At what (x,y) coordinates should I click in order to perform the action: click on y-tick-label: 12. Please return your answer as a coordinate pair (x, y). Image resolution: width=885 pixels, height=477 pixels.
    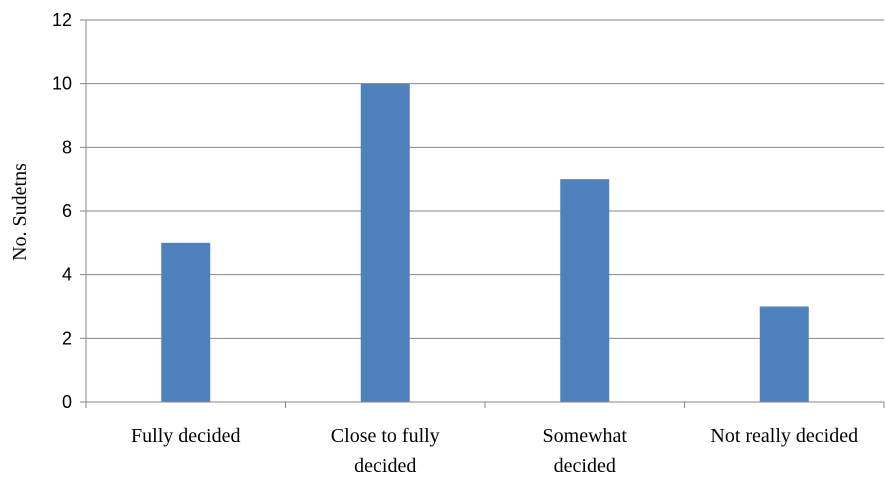
    Looking at the image, I should click on (62, 20).